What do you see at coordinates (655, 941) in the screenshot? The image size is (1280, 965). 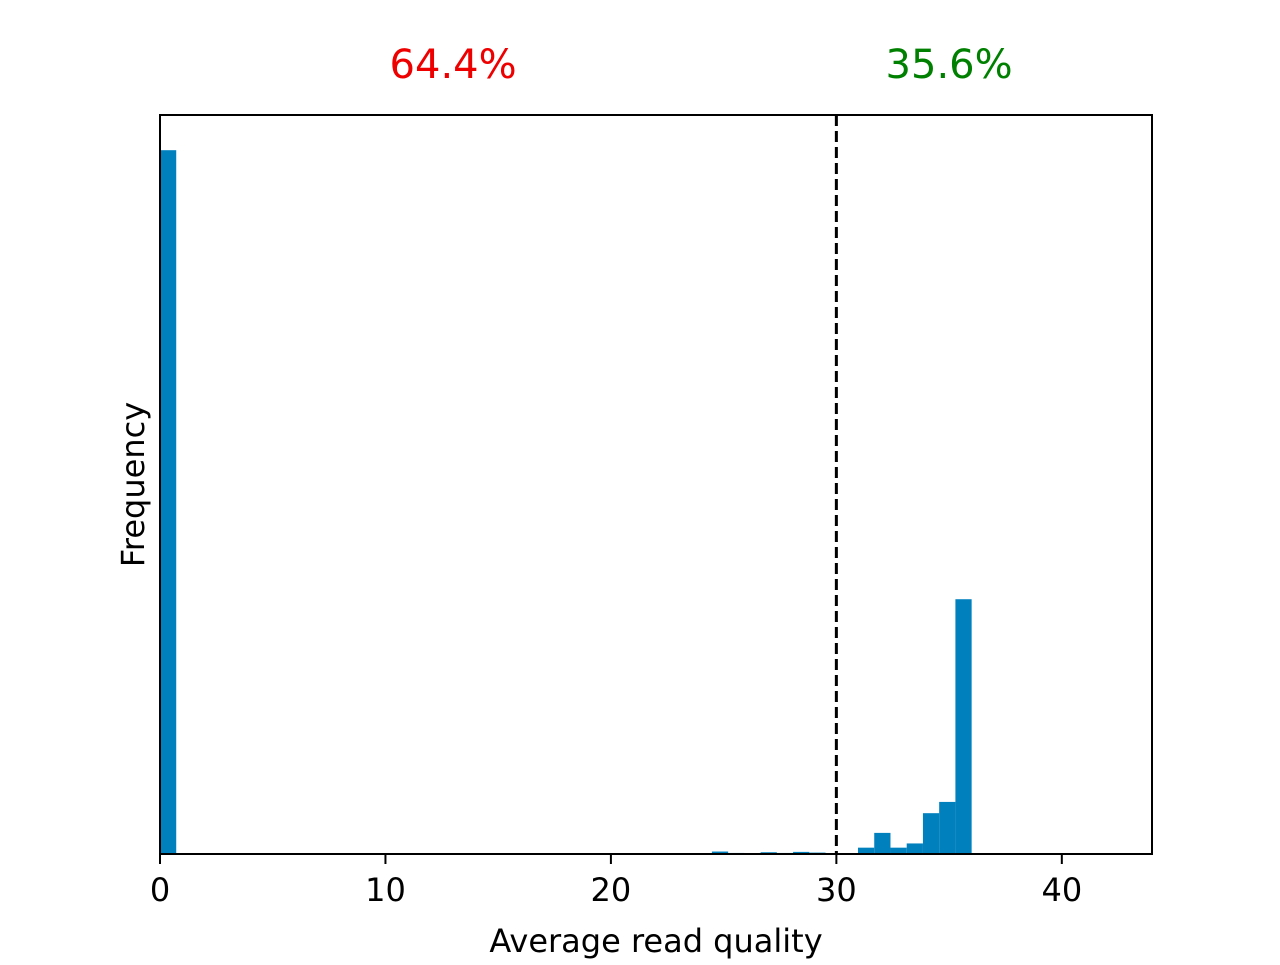 I see `x-axis-label: Average read quality` at bounding box center [655, 941].